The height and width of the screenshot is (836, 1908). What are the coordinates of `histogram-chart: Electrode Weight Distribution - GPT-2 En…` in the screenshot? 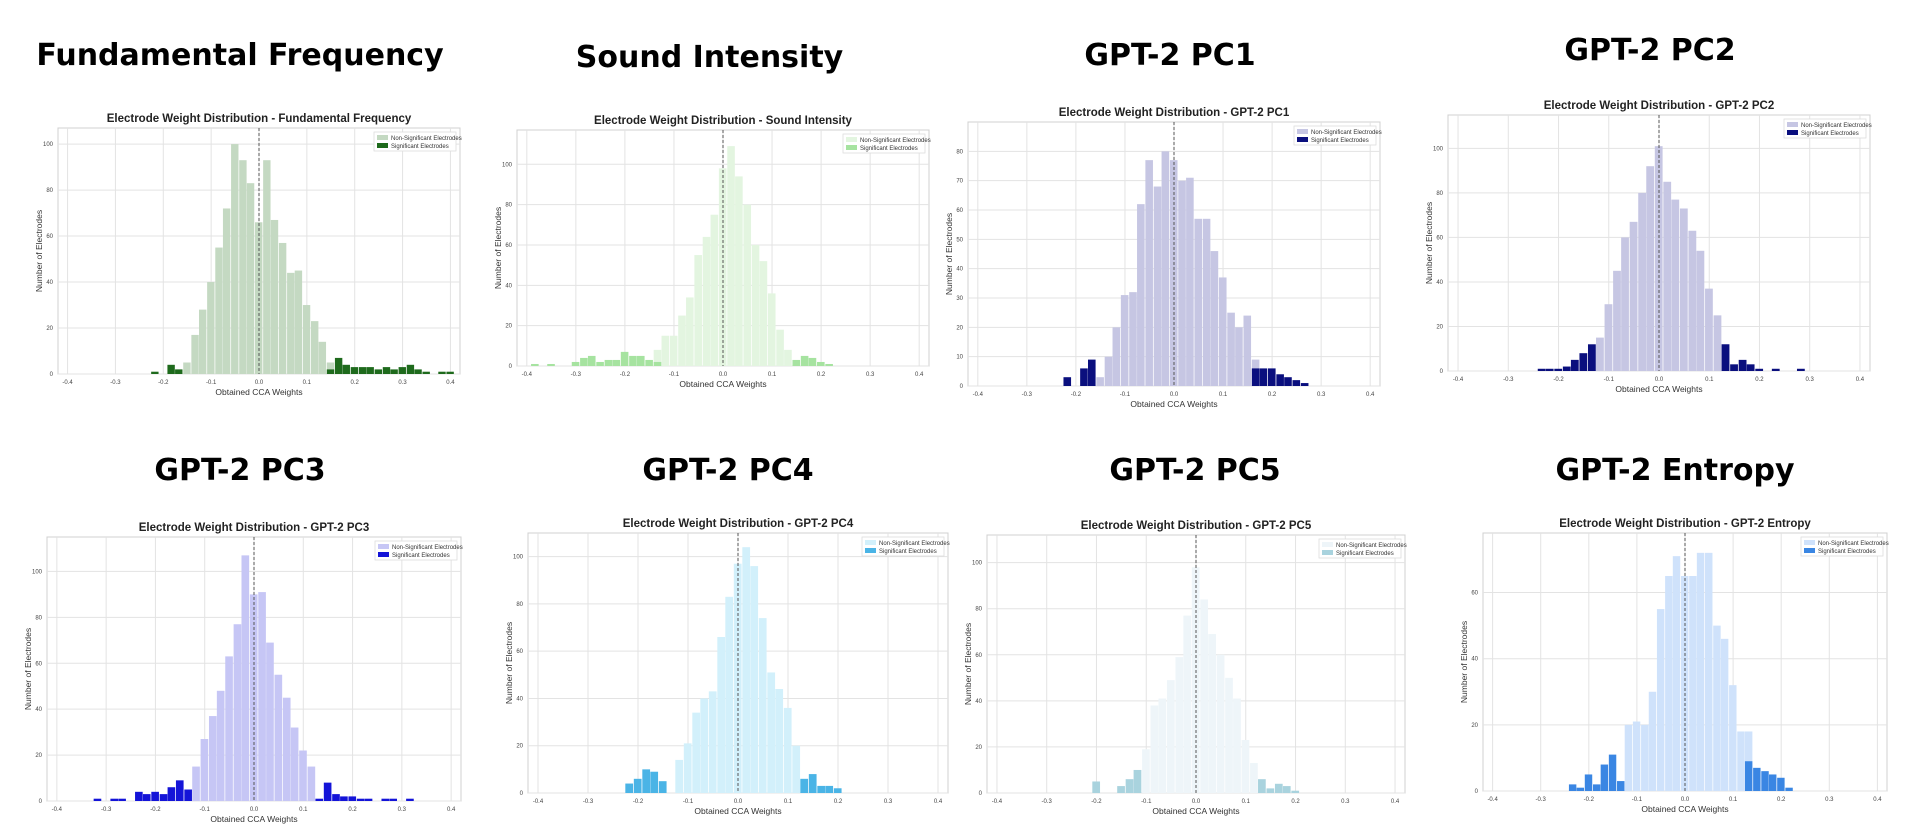 It's located at (1674, 666).